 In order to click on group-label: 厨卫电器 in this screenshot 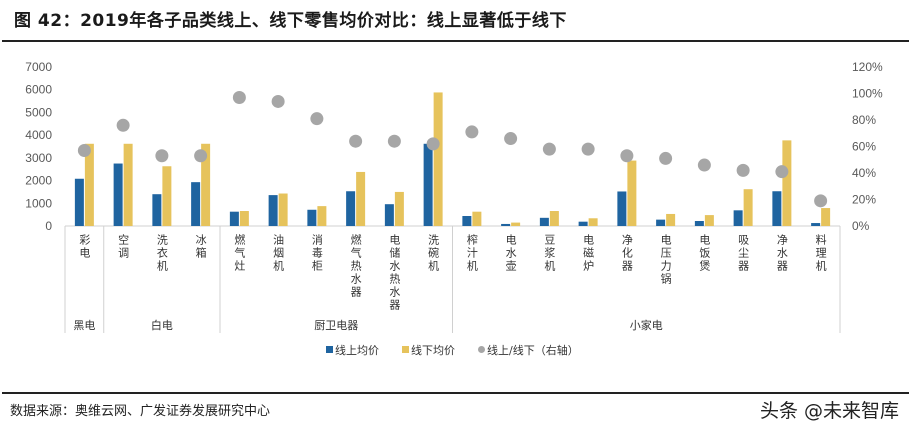, I will do `click(336, 325)`.